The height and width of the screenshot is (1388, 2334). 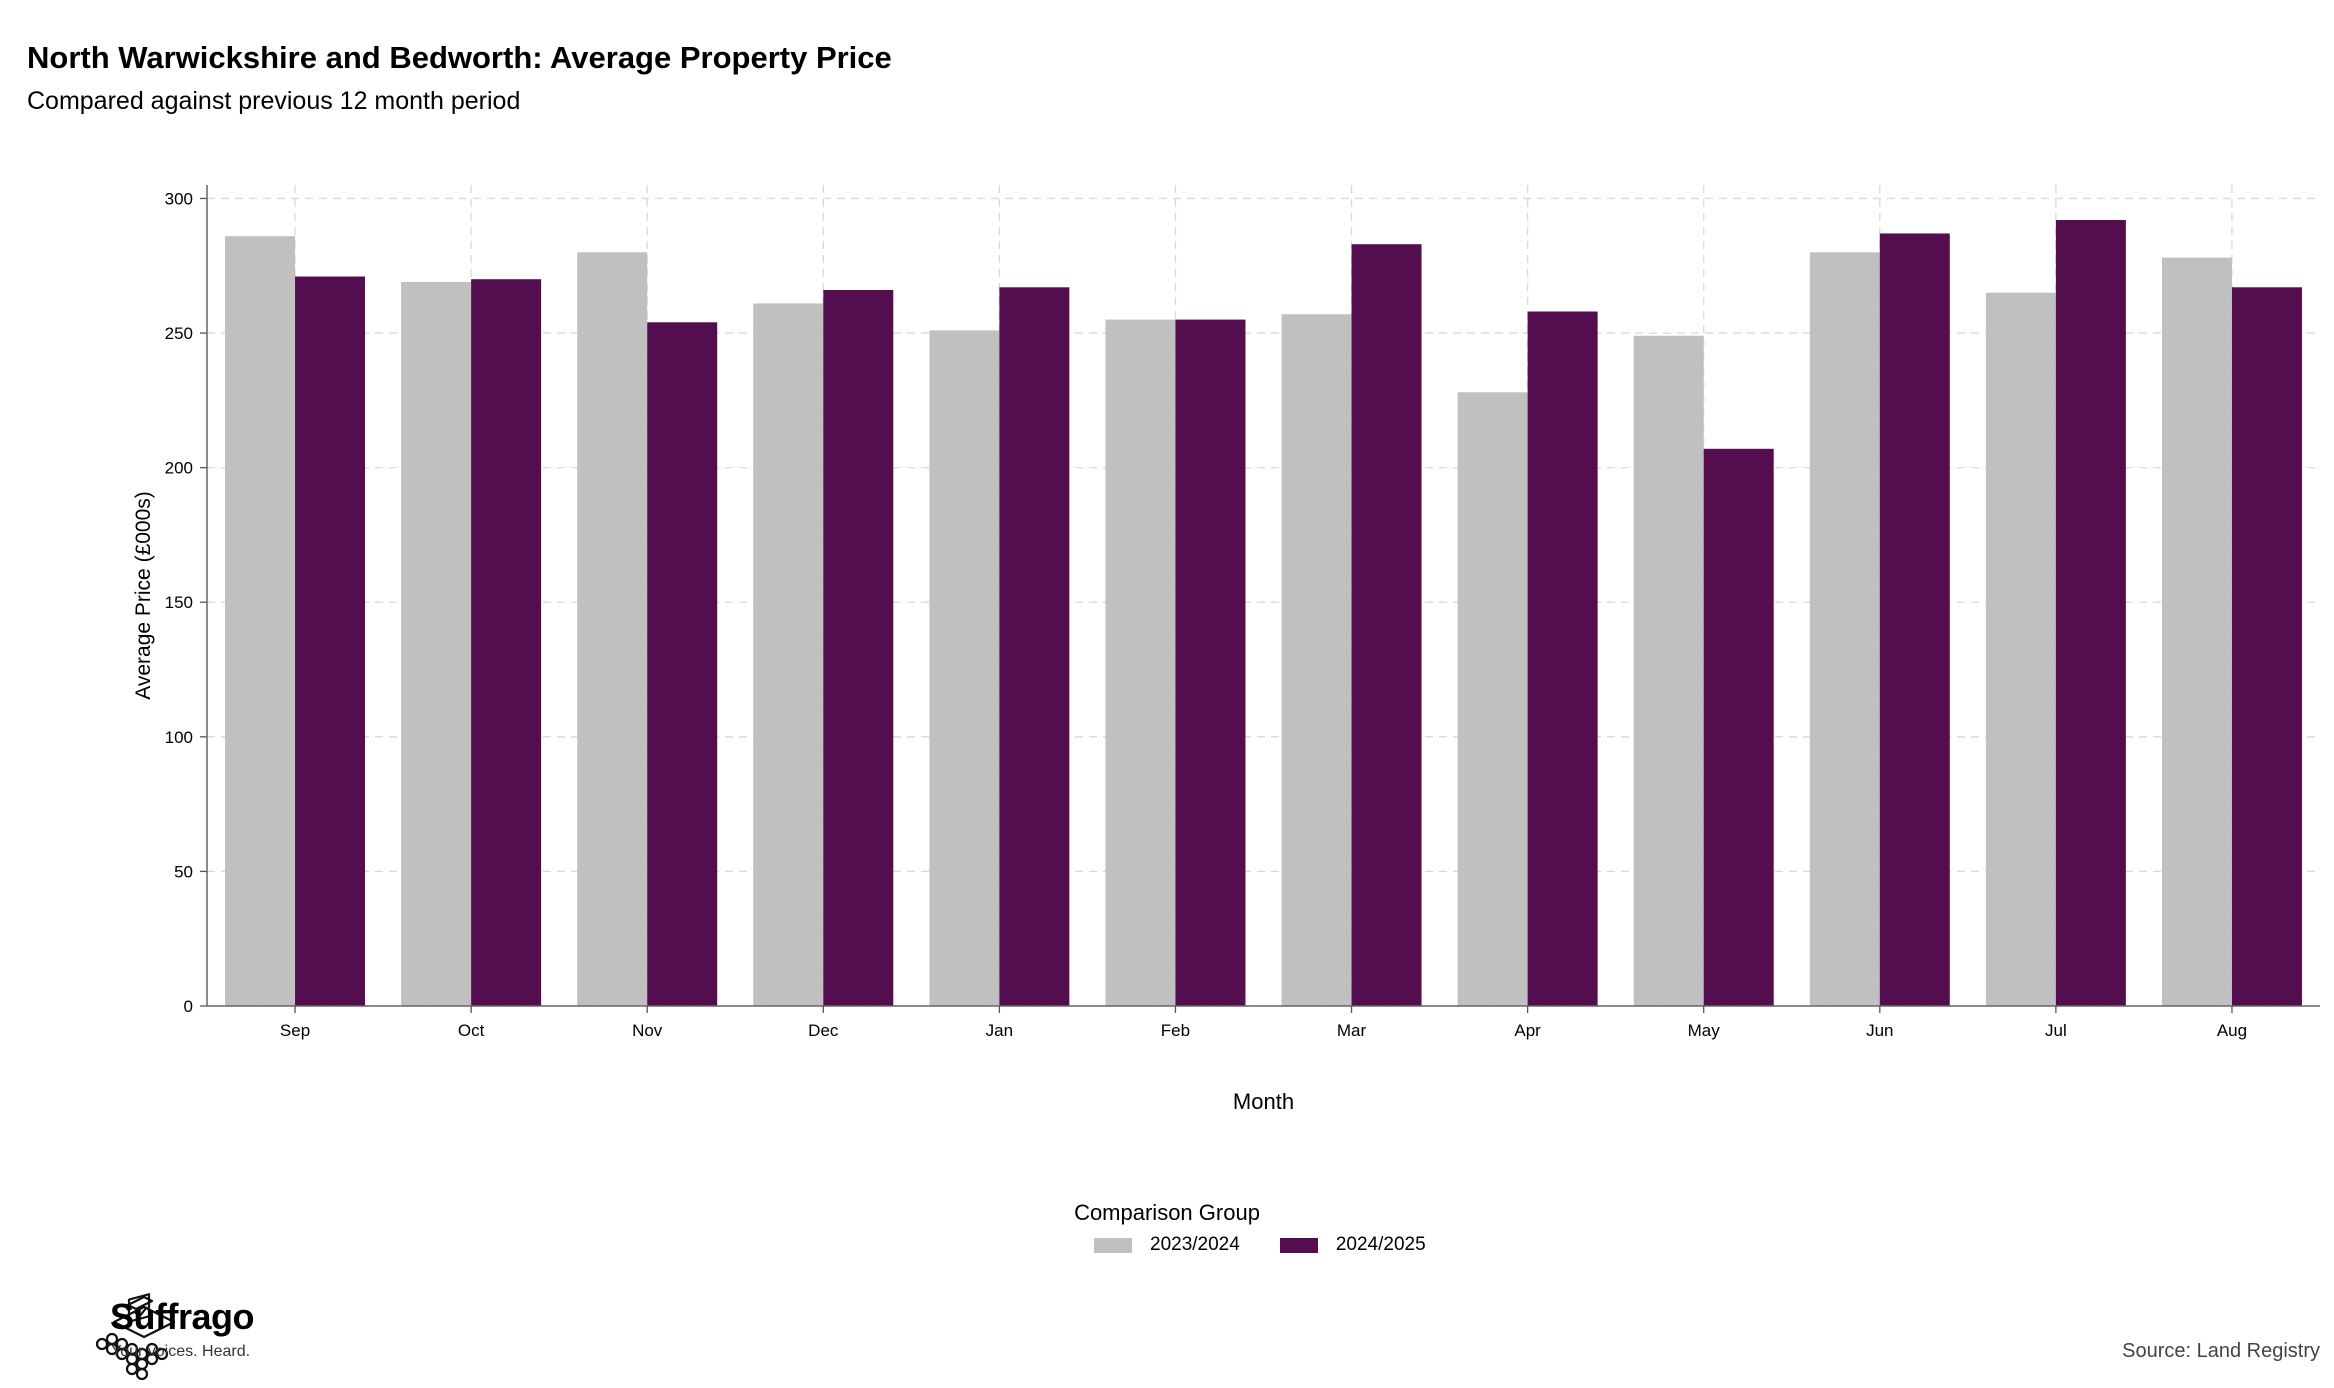 I want to click on legend-label-2024-2025: 2024/2025, so click(x=1380, y=1244).